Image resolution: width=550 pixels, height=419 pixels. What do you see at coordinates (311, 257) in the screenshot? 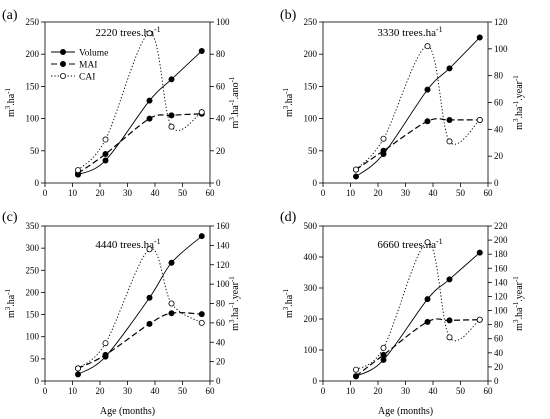
I see `y-left-tick-label: 400` at bounding box center [311, 257].